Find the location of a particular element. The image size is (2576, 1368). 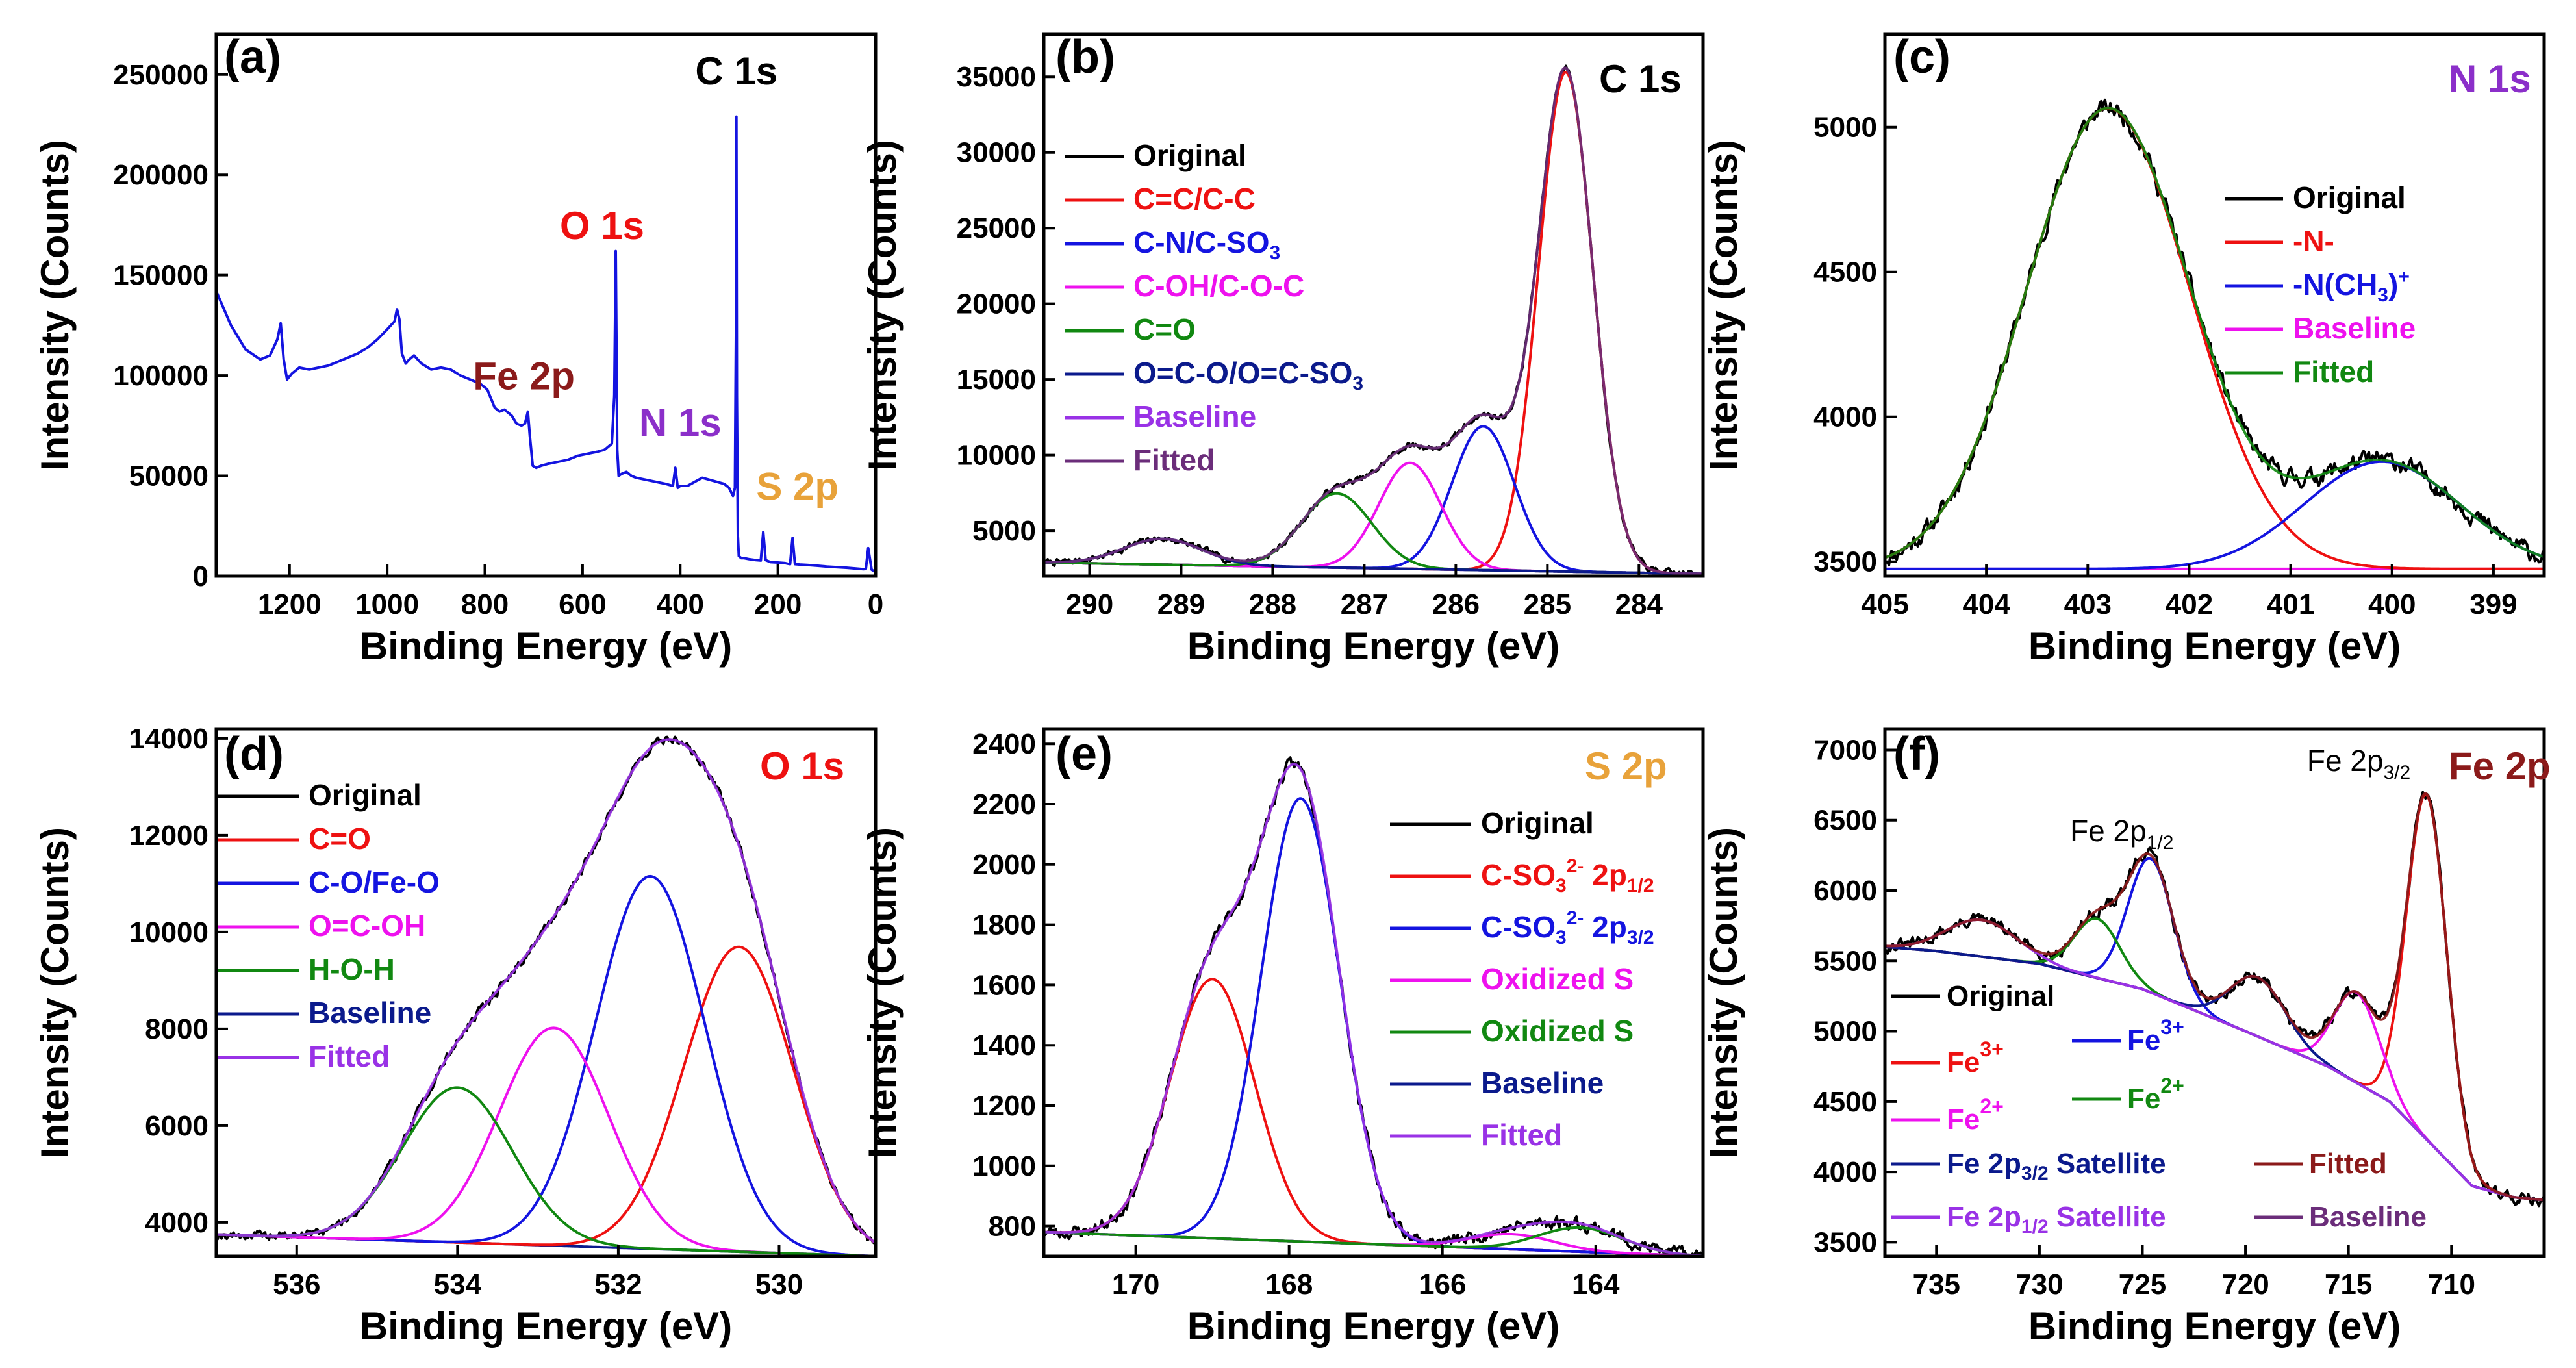

legend-label: C-O/Fe-O is located at coordinates (375, 882).